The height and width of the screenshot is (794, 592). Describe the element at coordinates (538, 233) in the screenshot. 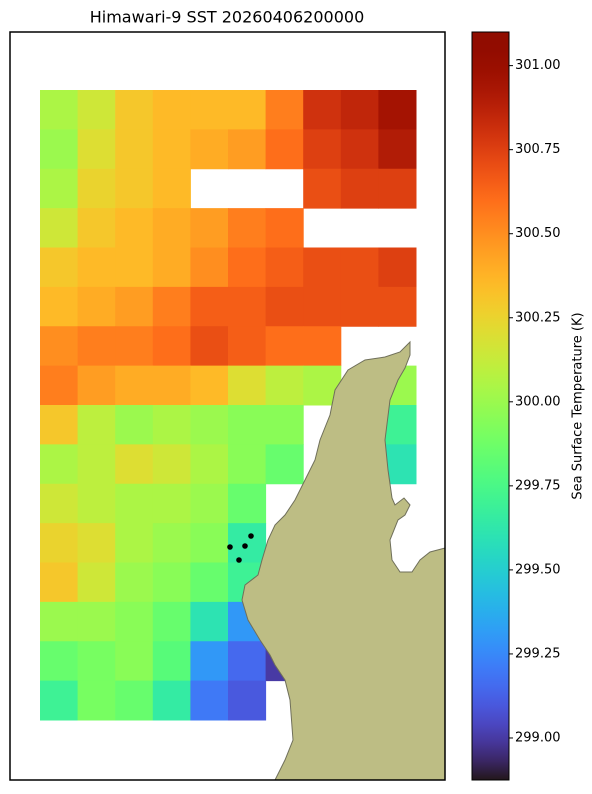

I see `colorbar-tick-label: 300.50` at that location.